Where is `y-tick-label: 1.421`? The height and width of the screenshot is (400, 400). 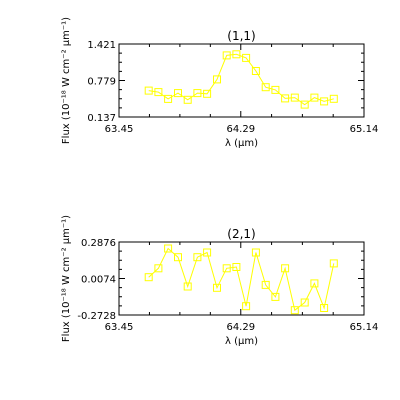 y-tick-label: 1.421 is located at coordinates (101, 45).